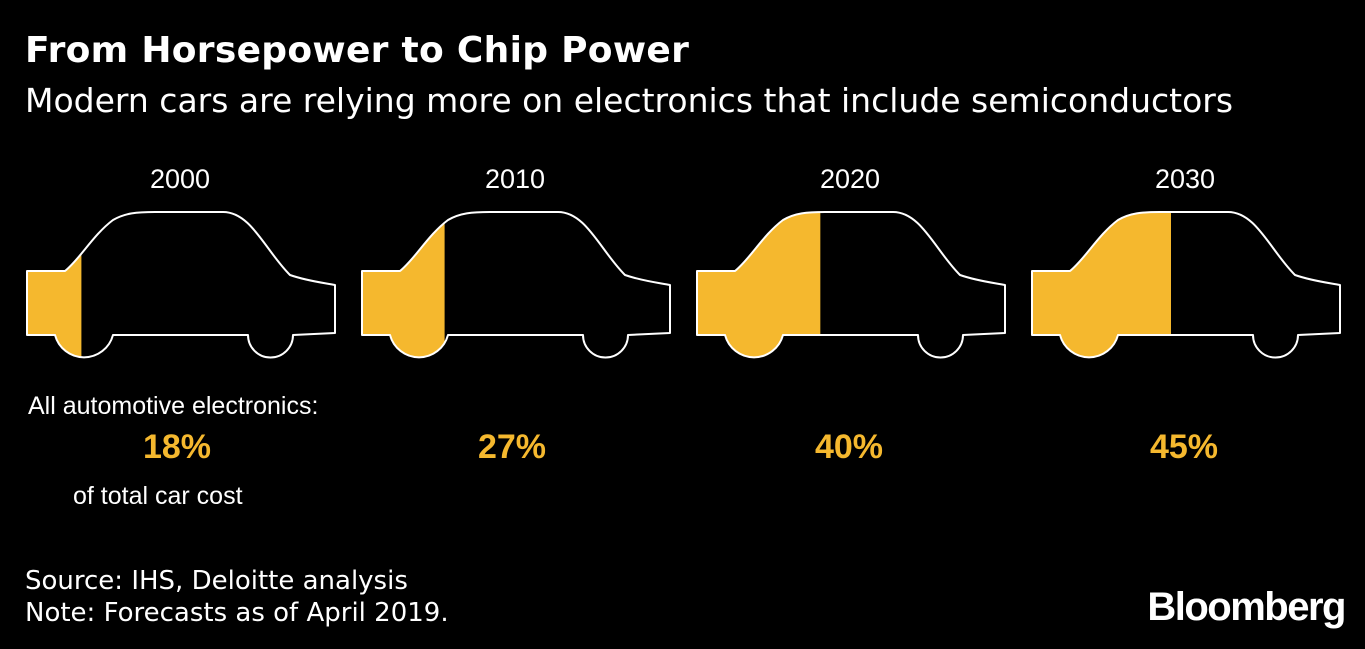 The image size is (1365, 649). I want to click on forecast-note: Note: Forecasts as of April 2019., so click(237, 613).